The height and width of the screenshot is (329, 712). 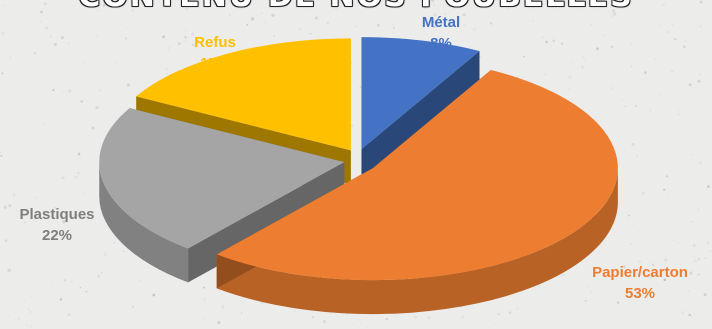 I want to click on label-papier-carton-name: Papier/carton, so click(x=640, y=272).